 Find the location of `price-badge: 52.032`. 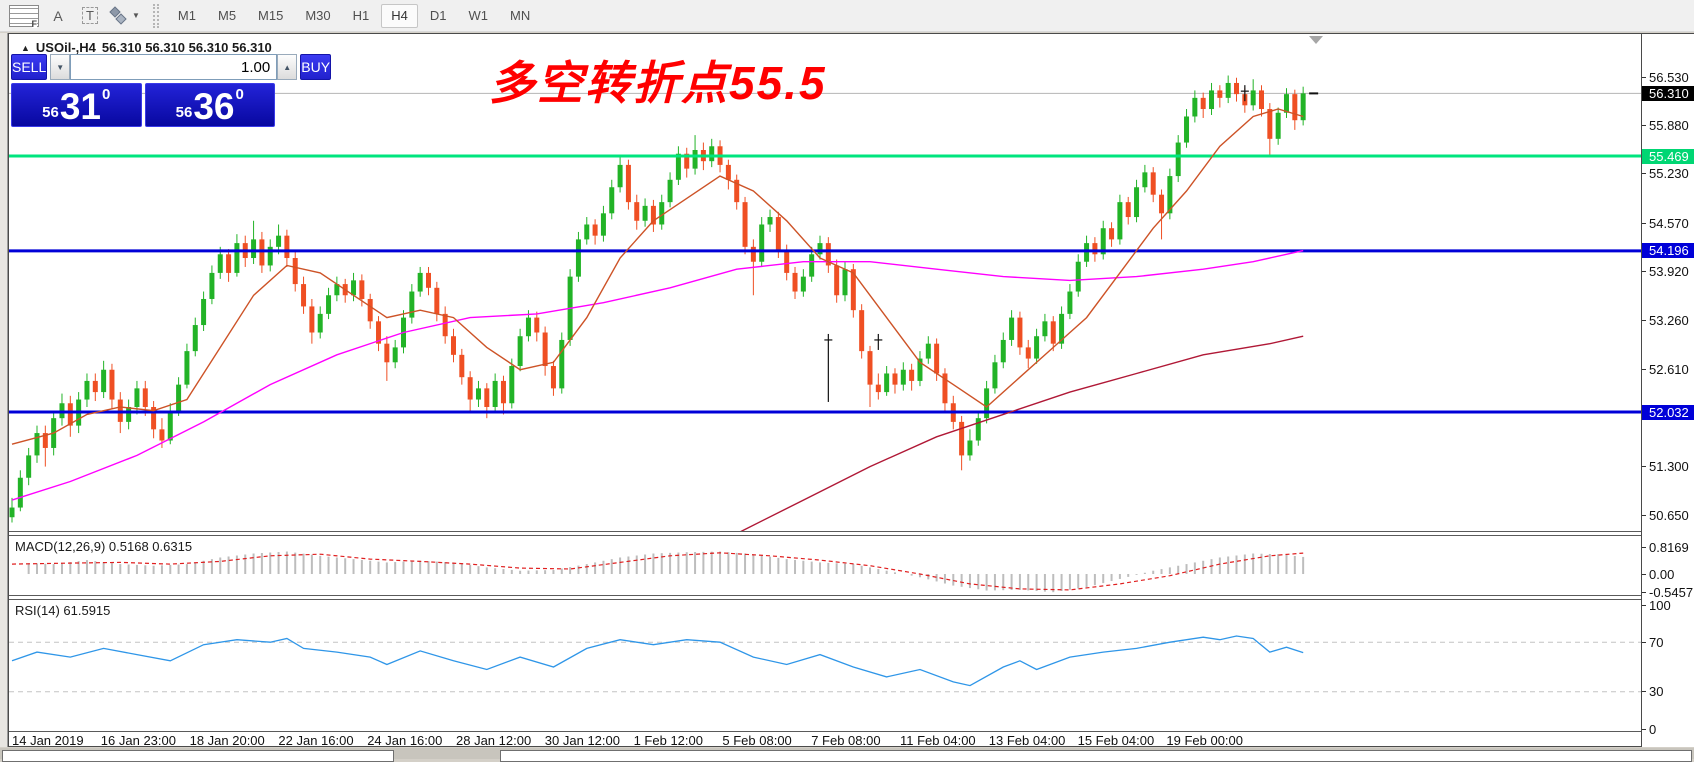

price-badge: 52.032 is located at coordinates (1668, 412).